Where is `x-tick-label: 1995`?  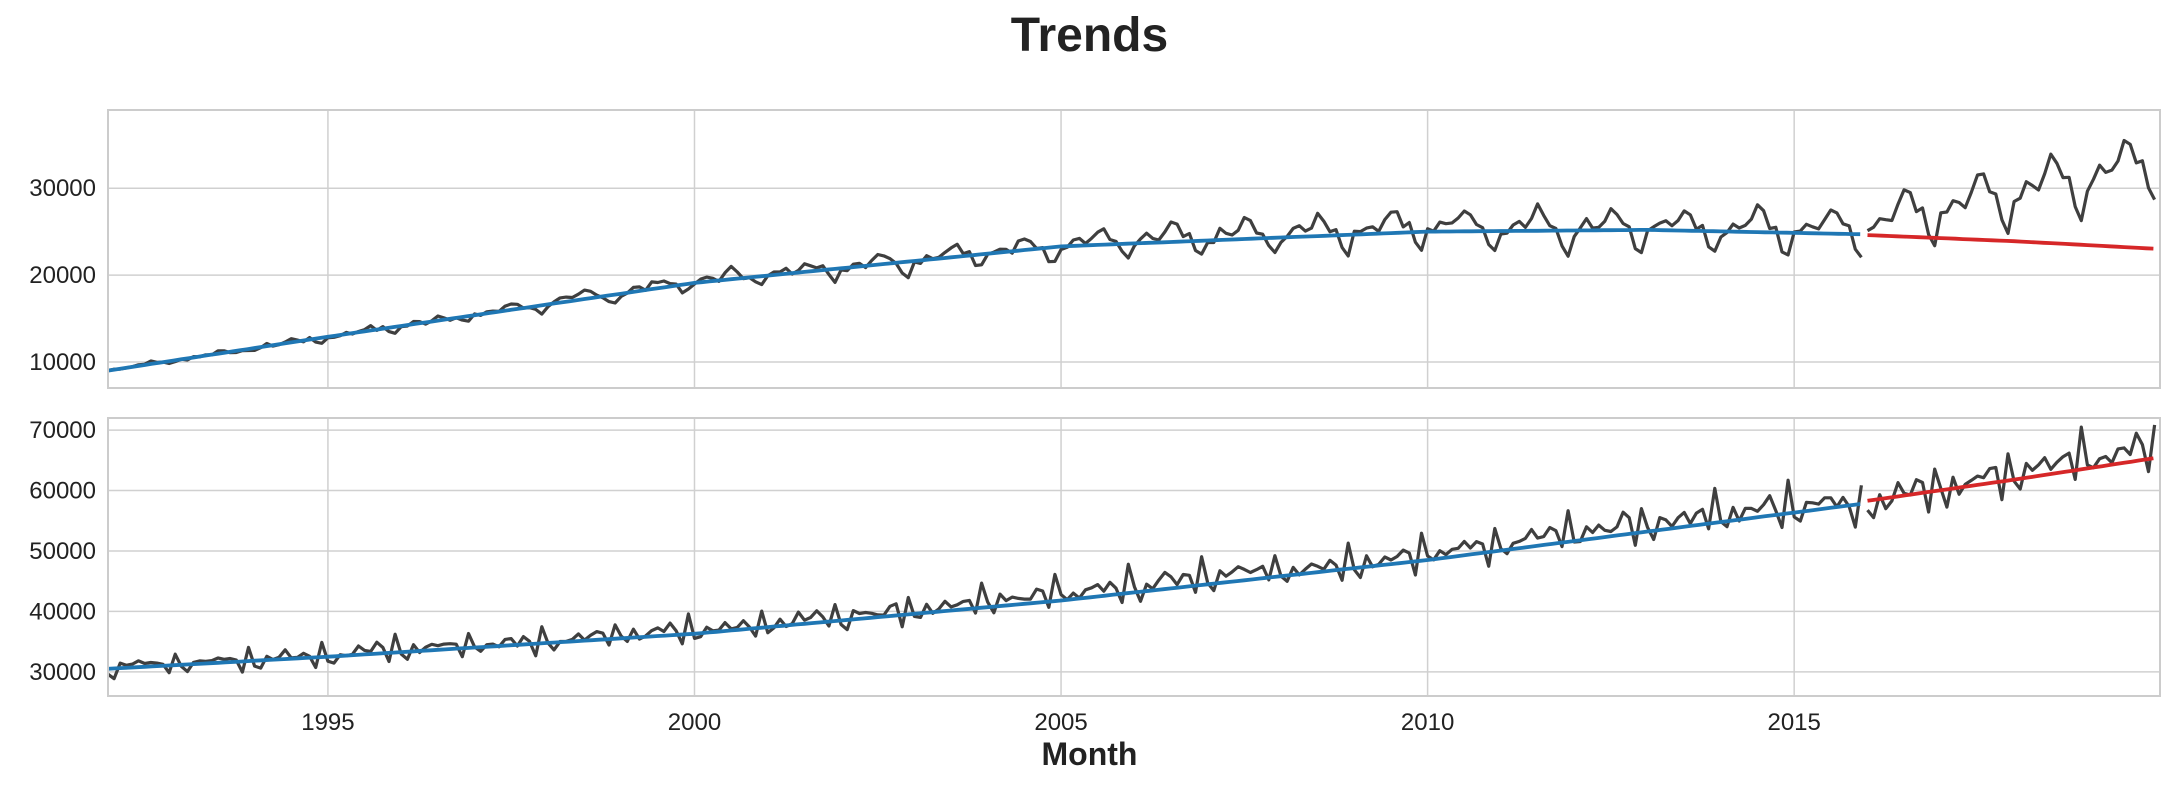 x-tick-label: 1995 is located at coordinates (327, 722).